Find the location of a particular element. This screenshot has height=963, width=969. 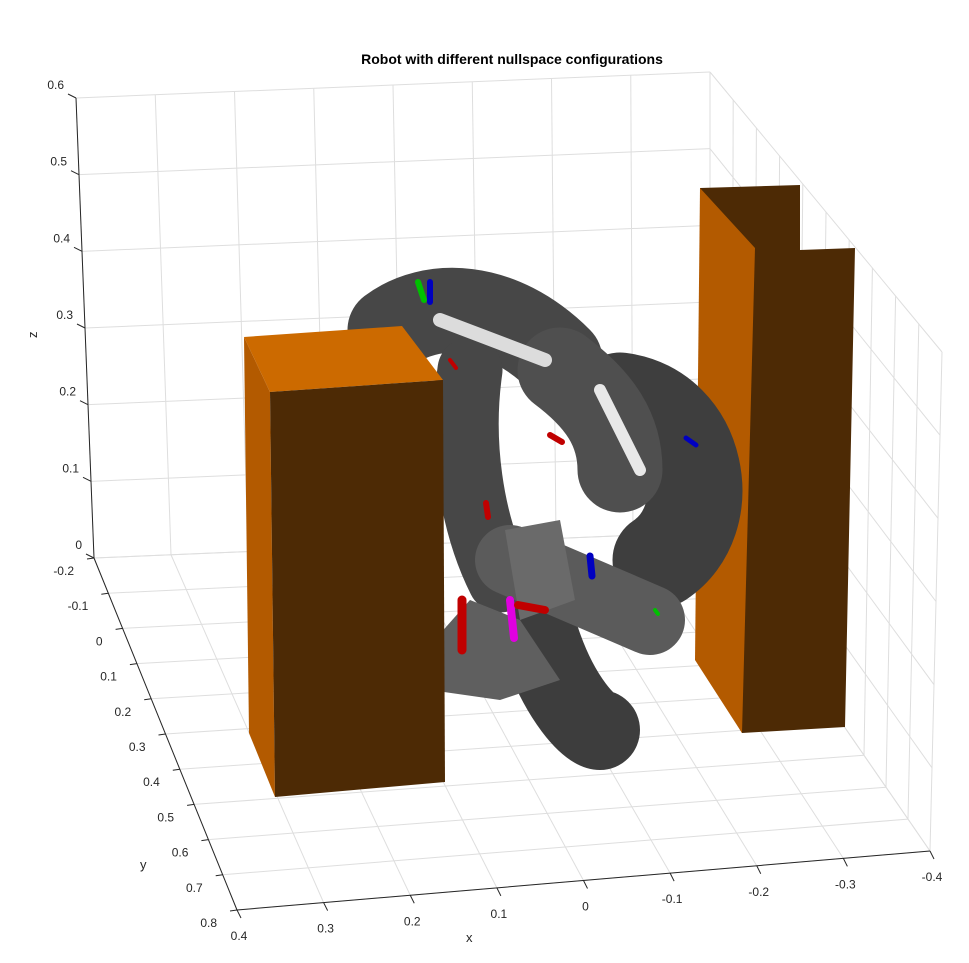

x-tick-label: -0.3 is located at coordinates (845, 884).